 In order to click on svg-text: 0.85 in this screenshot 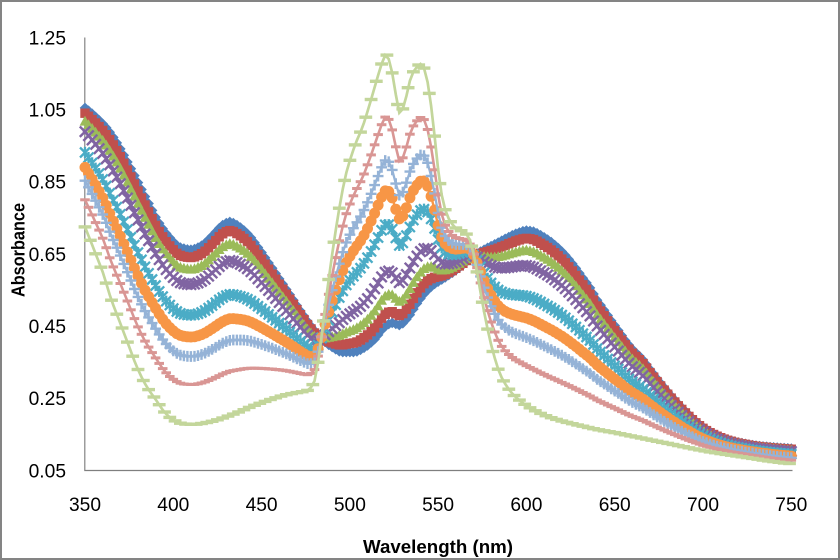, I will do `click(47, 183)`.